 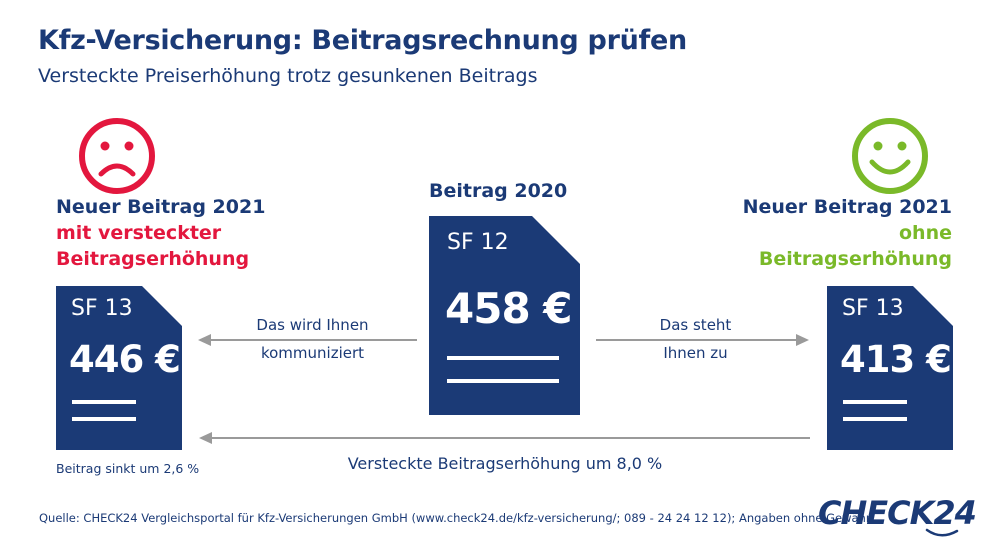 What do you see at coordinates (498, 191) in the screenshot?
I see `center-heading: Beitrag 2020` at bounding box center [498, 191].